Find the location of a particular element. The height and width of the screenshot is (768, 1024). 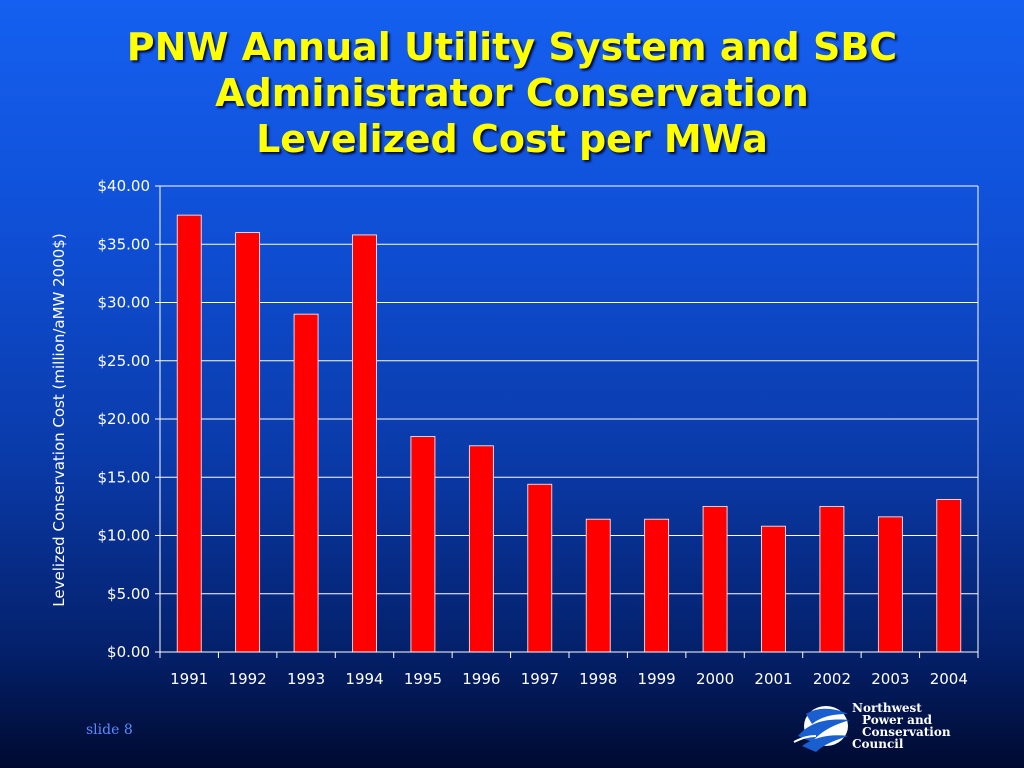

bar-2002 is located at coordinates (832, 579).